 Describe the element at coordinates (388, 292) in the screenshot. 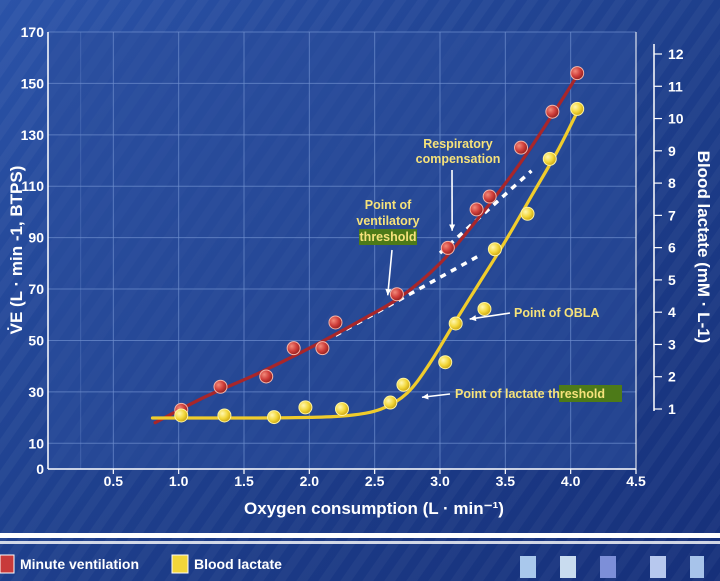

I see `annotation-ventilatory-threshold-arrow-head` at that location.